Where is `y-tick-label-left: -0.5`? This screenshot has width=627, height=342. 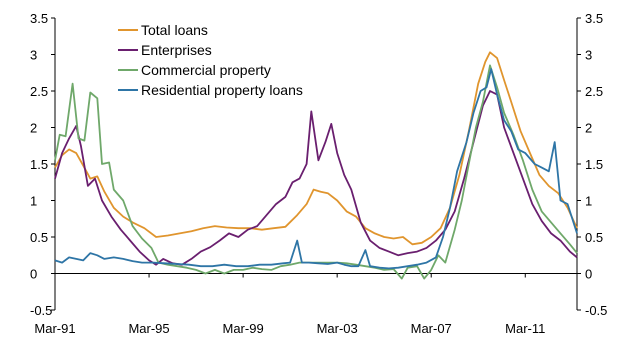 y-tick-label-left: -0.5 is located at coordinates (41, 310).